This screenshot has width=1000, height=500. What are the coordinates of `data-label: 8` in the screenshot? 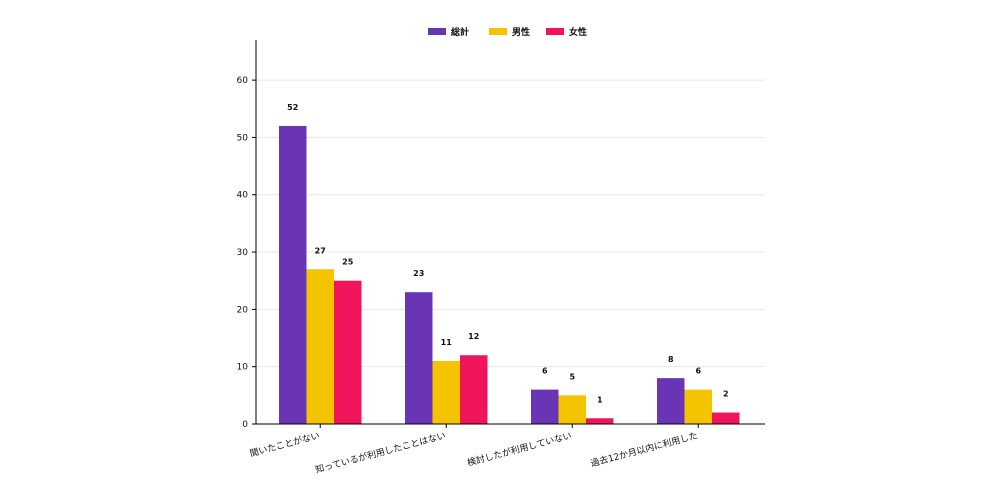 It's located at (671, 359).